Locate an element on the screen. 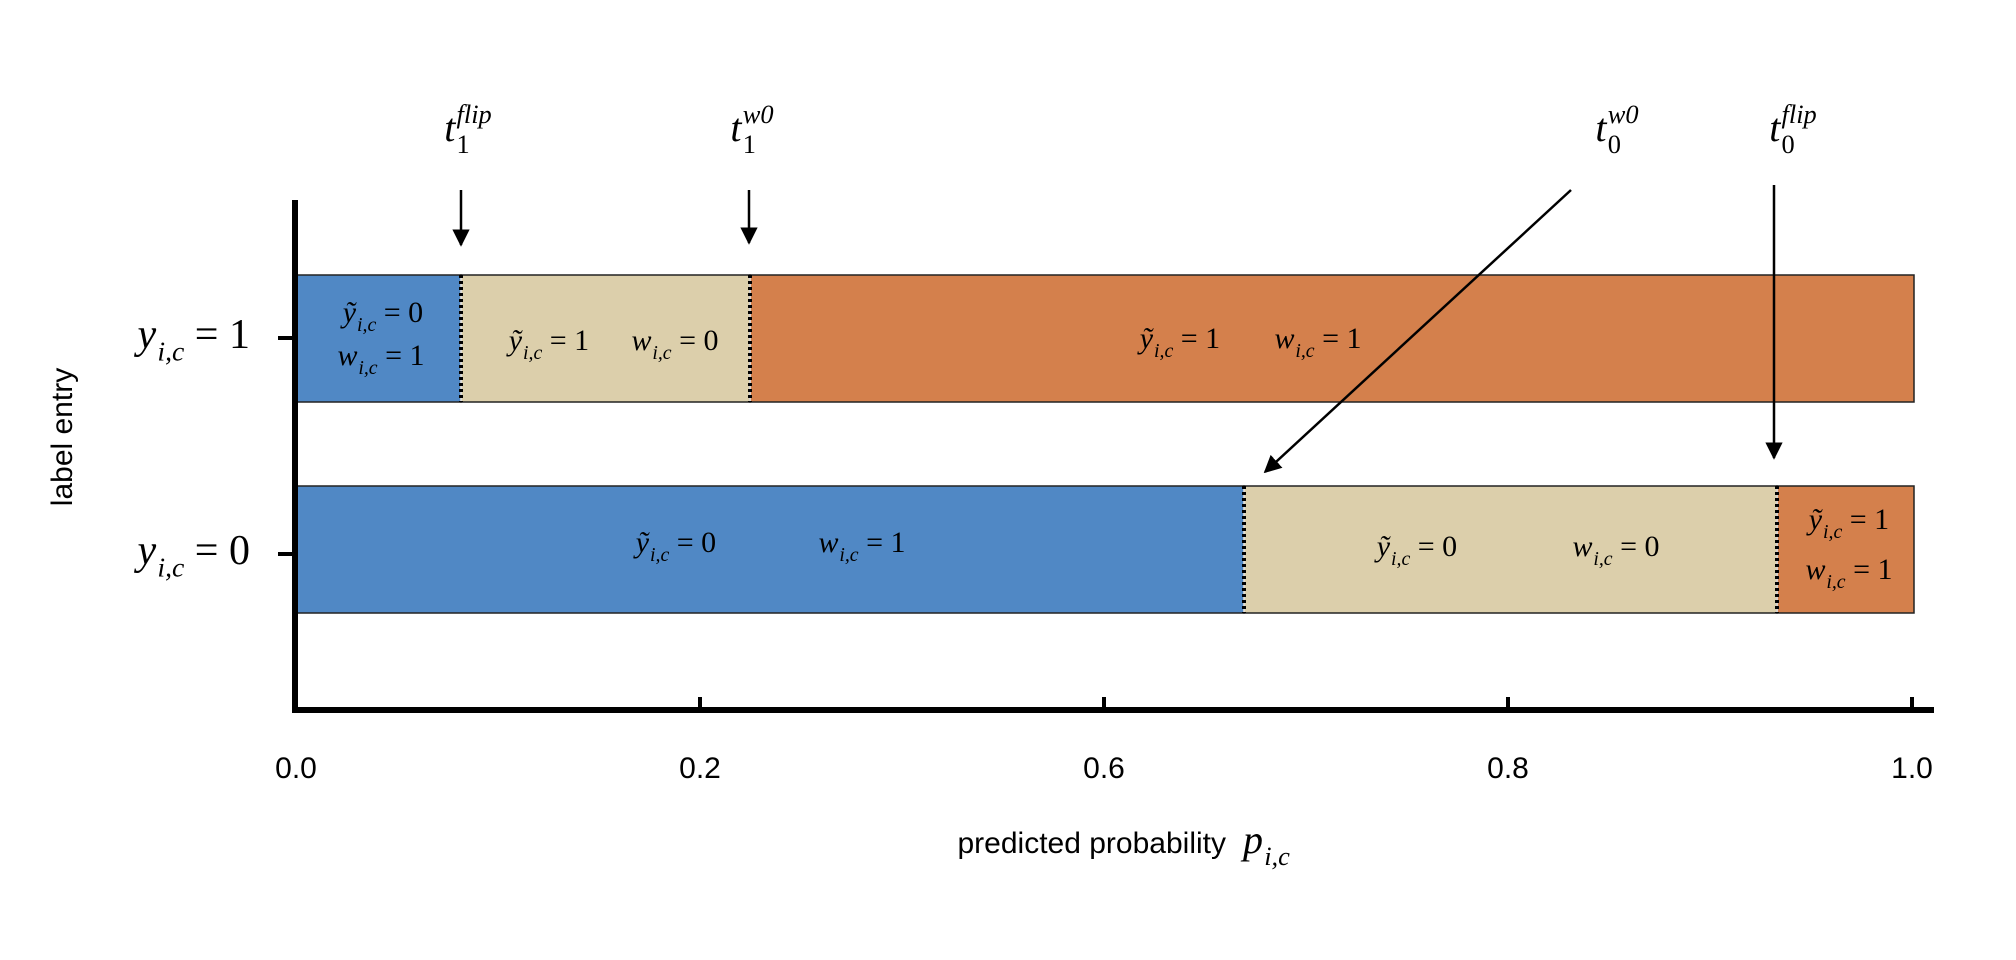  math-label: p i,c is located at coordinates (1265, 844).